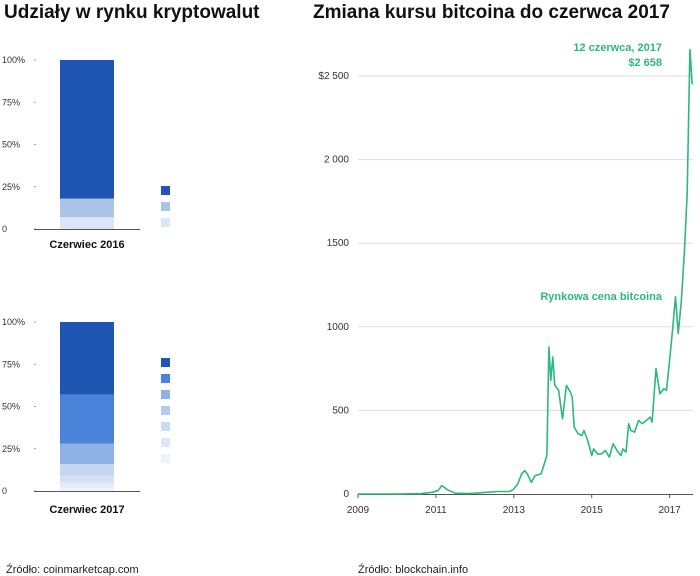 Image resolution: width=700 pixels, height=576 pixels. What do you see at coordinates (358, 510) in the screenshot?
I see `x-tick-label: 2009` at bounding box center [358, 510].